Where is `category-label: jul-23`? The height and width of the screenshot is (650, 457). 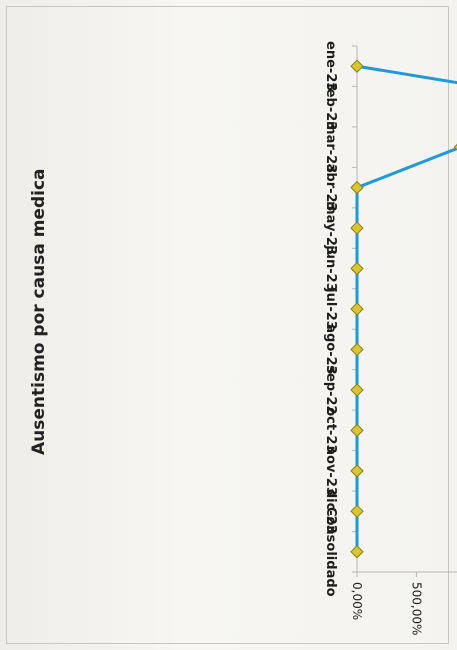 category-label: jul-23 is located at coordinates (330, 308).